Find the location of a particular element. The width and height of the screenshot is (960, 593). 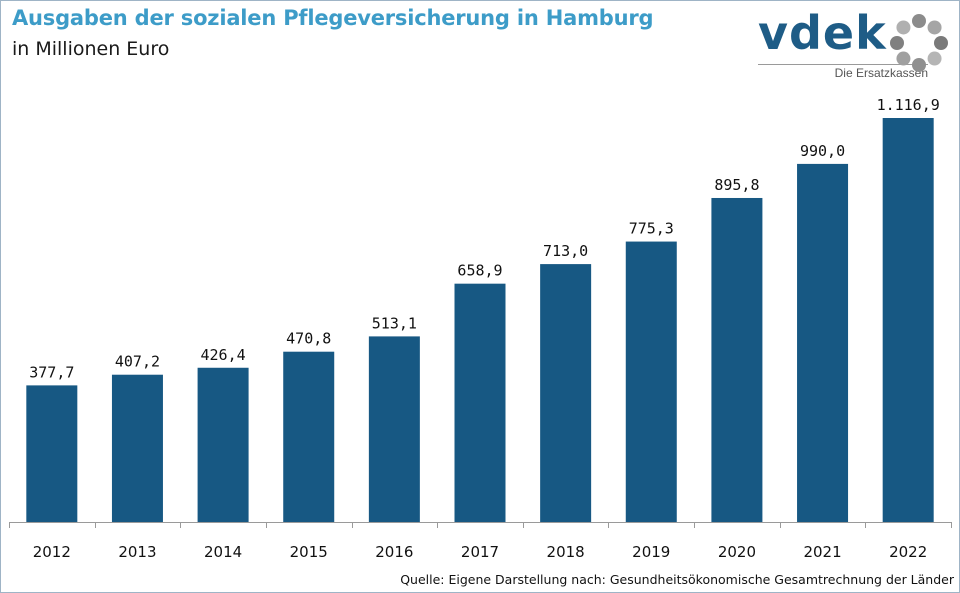

bar-2014 is located at coordinates (223, 444).